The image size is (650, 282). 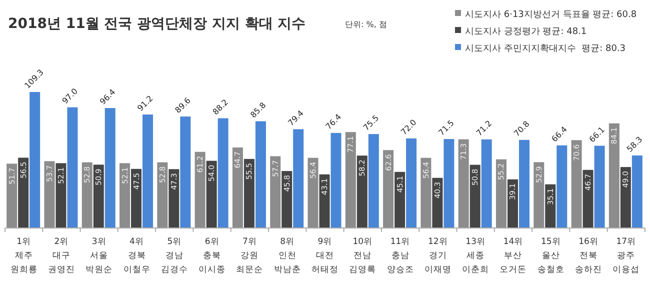 I want to click on x-tick-label: 16위 전북 송하진, so click(x=588, y=256).